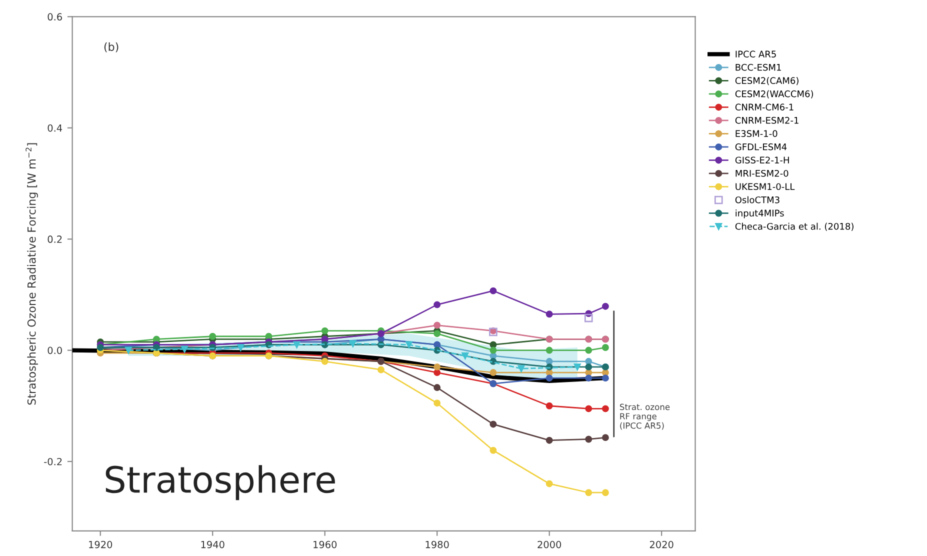  I want to click on legend-label: CNRM-CM6-1, so click(764, 107).